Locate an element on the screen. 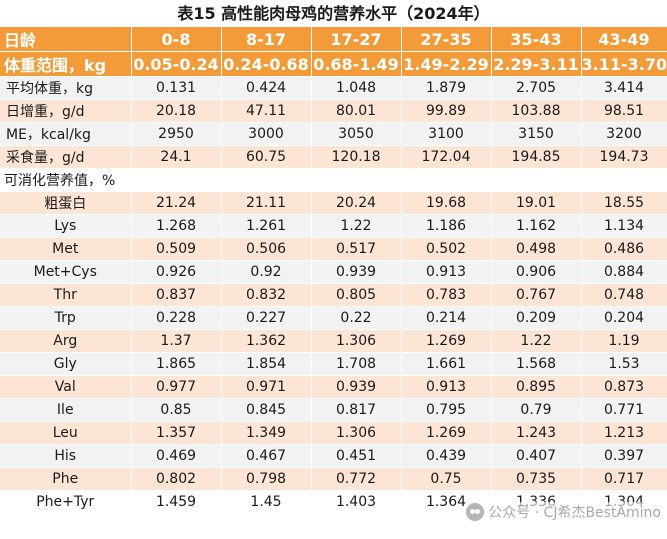 This screenshot has height=539, width=667. table-cell: 1.048 is located at coordinates (356, 88).